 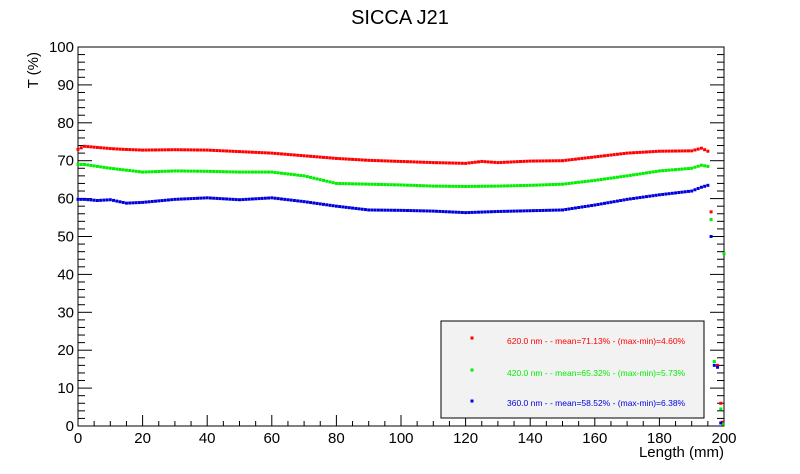 I want to click on legend-marker-360nm, so click(x=472, y=401).